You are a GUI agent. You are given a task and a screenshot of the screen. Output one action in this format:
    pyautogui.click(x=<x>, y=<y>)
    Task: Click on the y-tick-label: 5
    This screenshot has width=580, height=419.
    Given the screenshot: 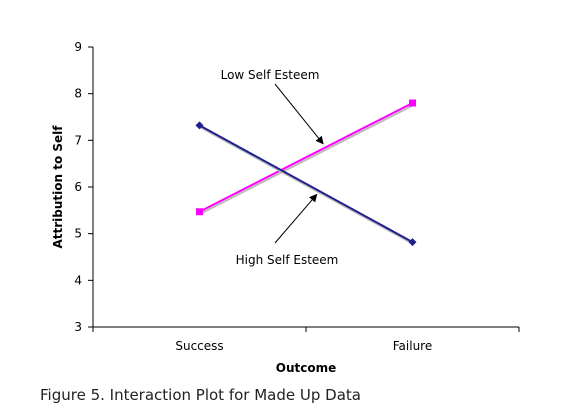 What is the action you would take?
    pyautogui.click(x=78, y=234)
    